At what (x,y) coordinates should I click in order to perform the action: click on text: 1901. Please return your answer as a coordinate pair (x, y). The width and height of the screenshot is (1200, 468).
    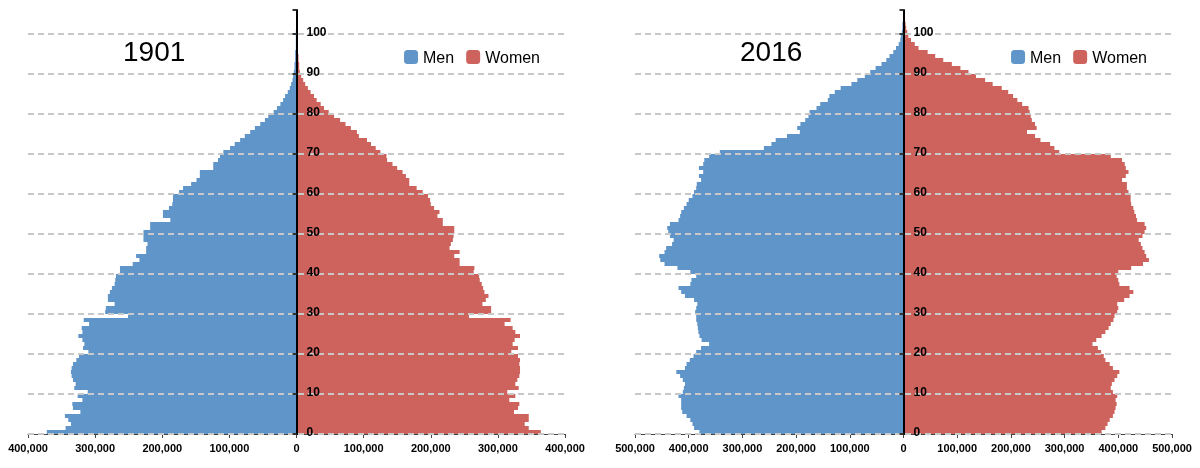
    Looking at the image, I should click on (154, 51).